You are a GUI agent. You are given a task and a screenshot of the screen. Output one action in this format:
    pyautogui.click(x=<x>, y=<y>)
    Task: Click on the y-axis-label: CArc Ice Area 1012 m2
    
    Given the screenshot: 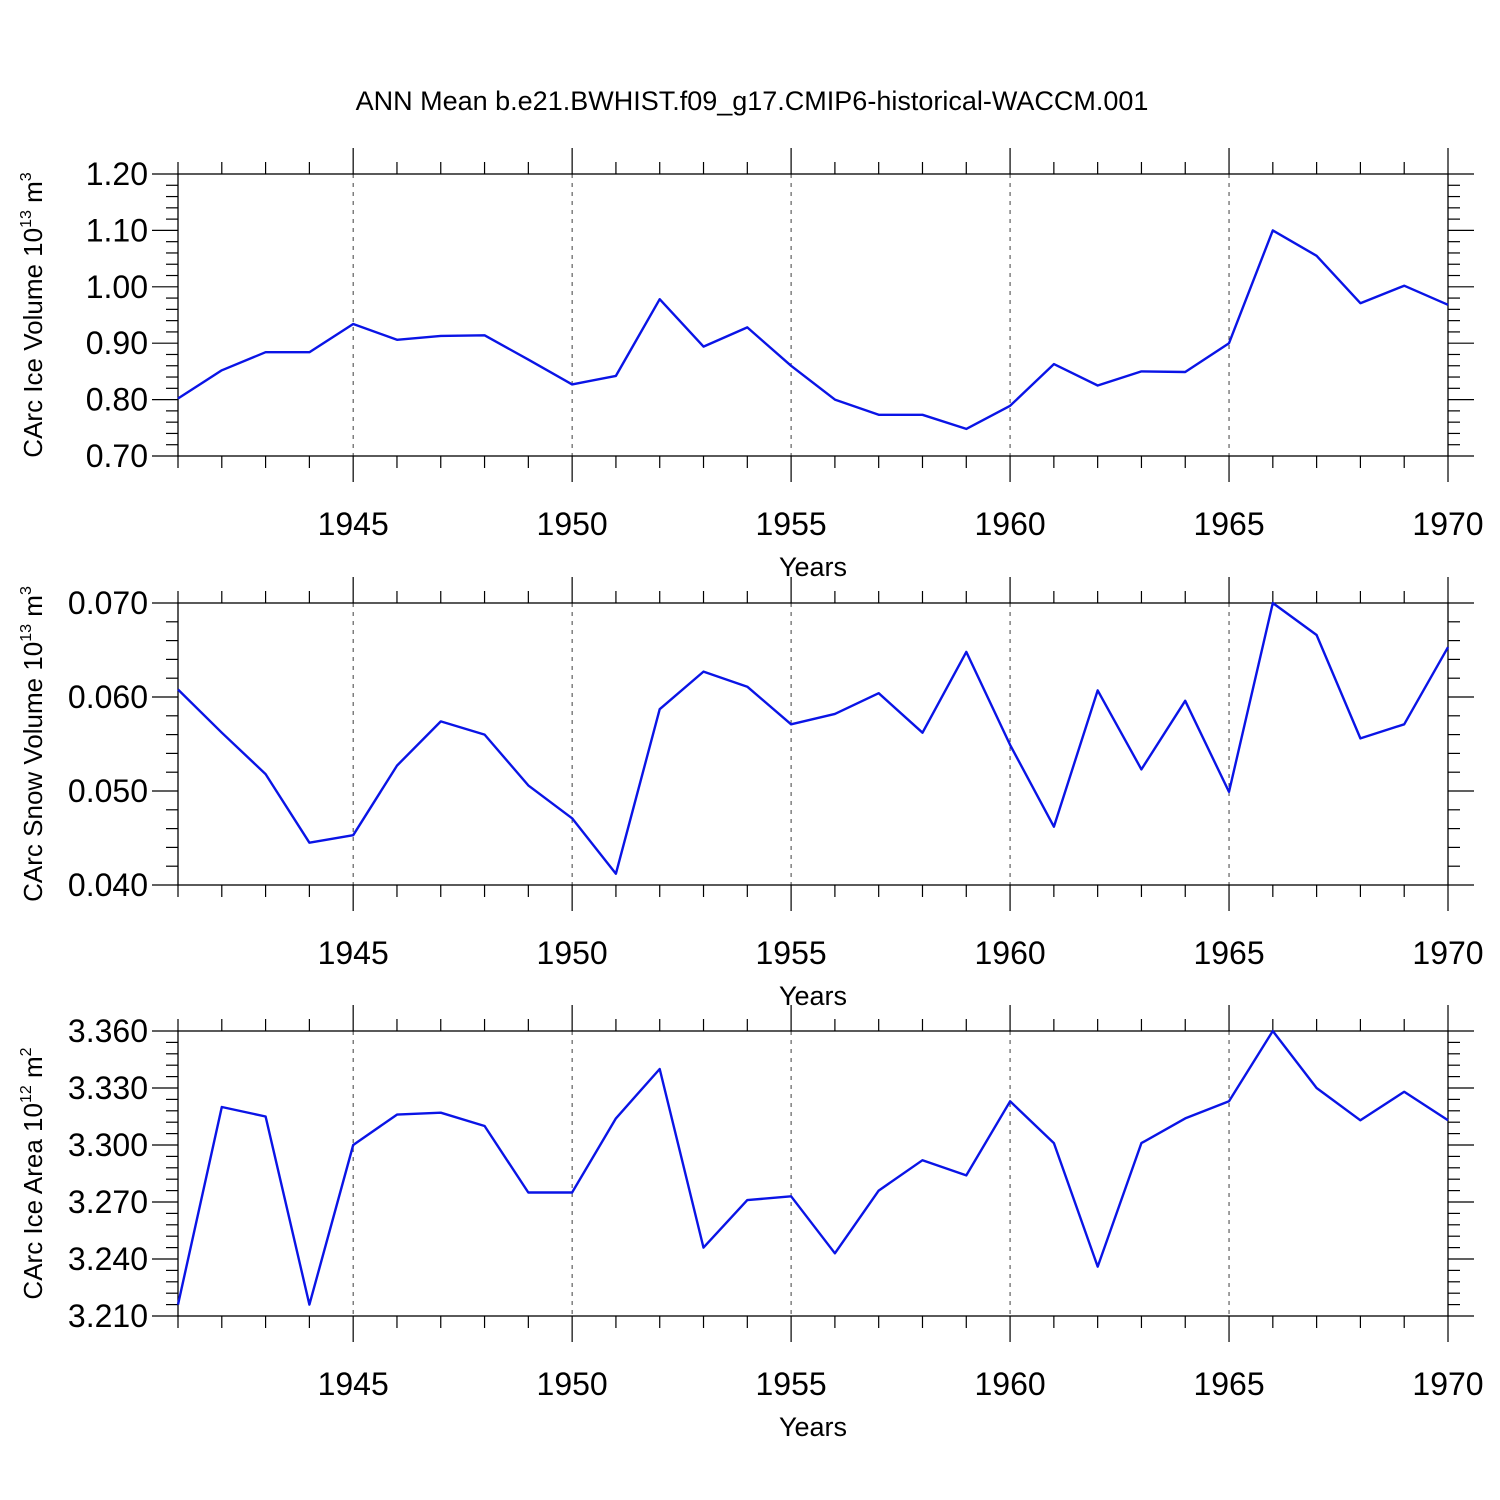 What is the action you would take?
    pyautogui.click(x=33, y=1173)
    